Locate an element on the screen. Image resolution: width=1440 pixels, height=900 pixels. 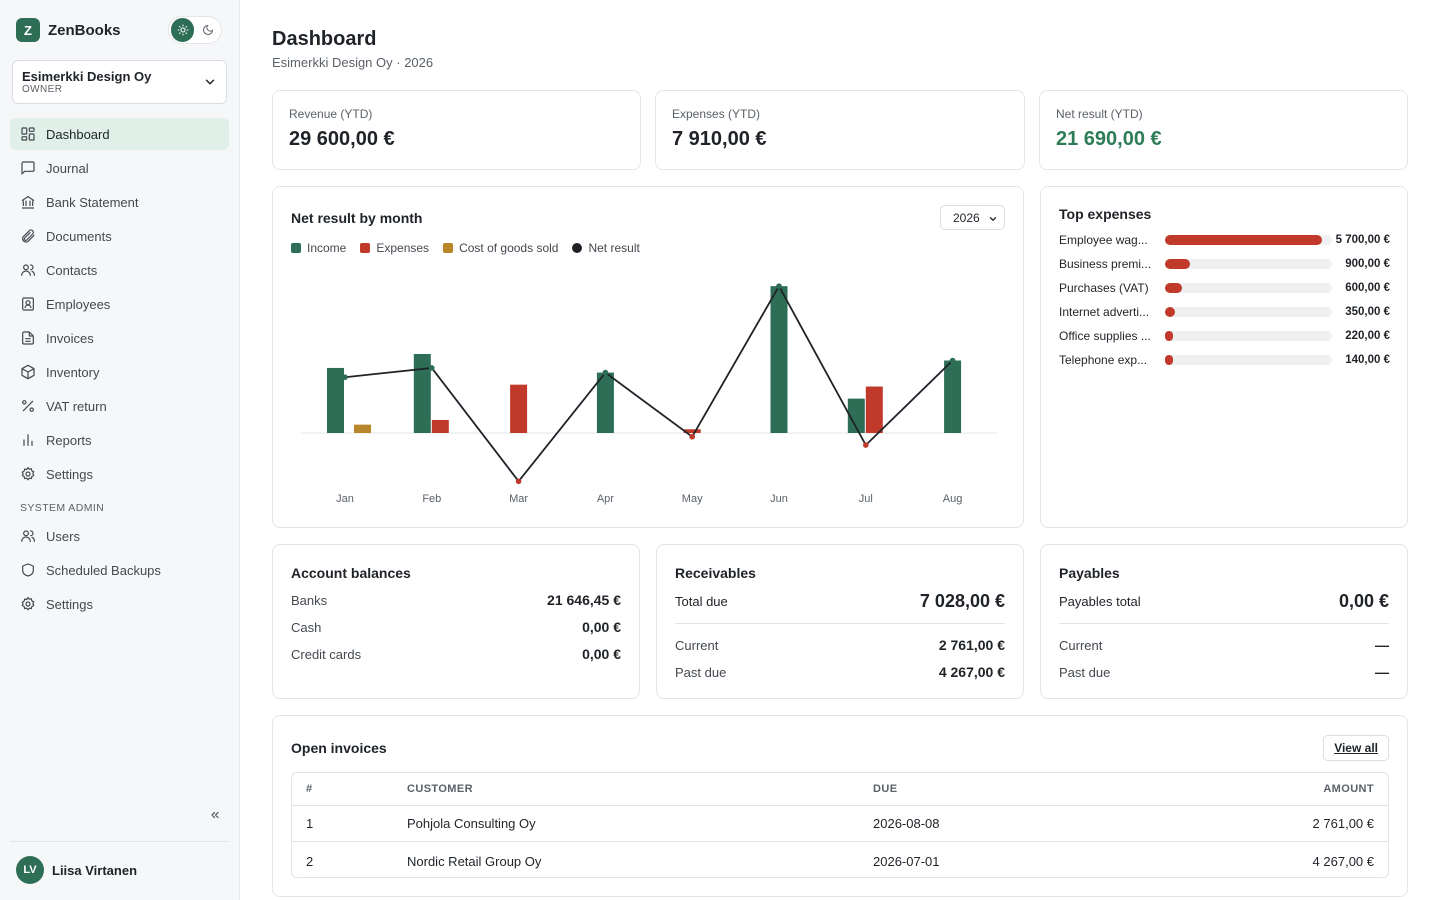
legend-item-net-result: Net result is located at coordinates (606, 248).